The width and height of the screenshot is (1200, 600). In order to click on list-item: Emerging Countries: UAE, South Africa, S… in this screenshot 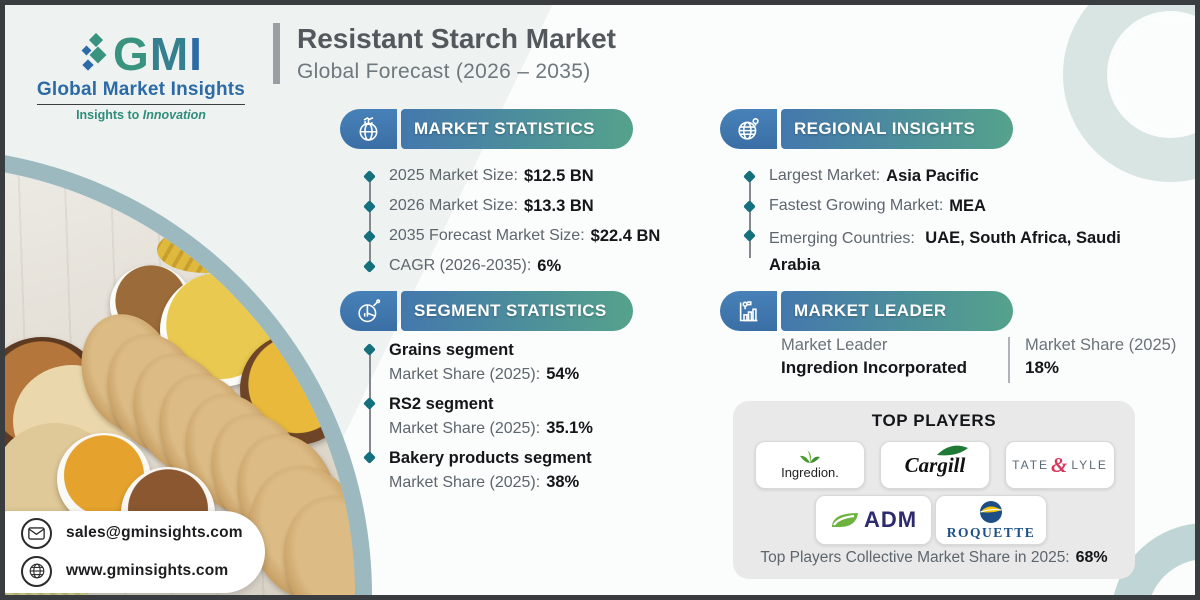, I will do `click(957, 251)`.